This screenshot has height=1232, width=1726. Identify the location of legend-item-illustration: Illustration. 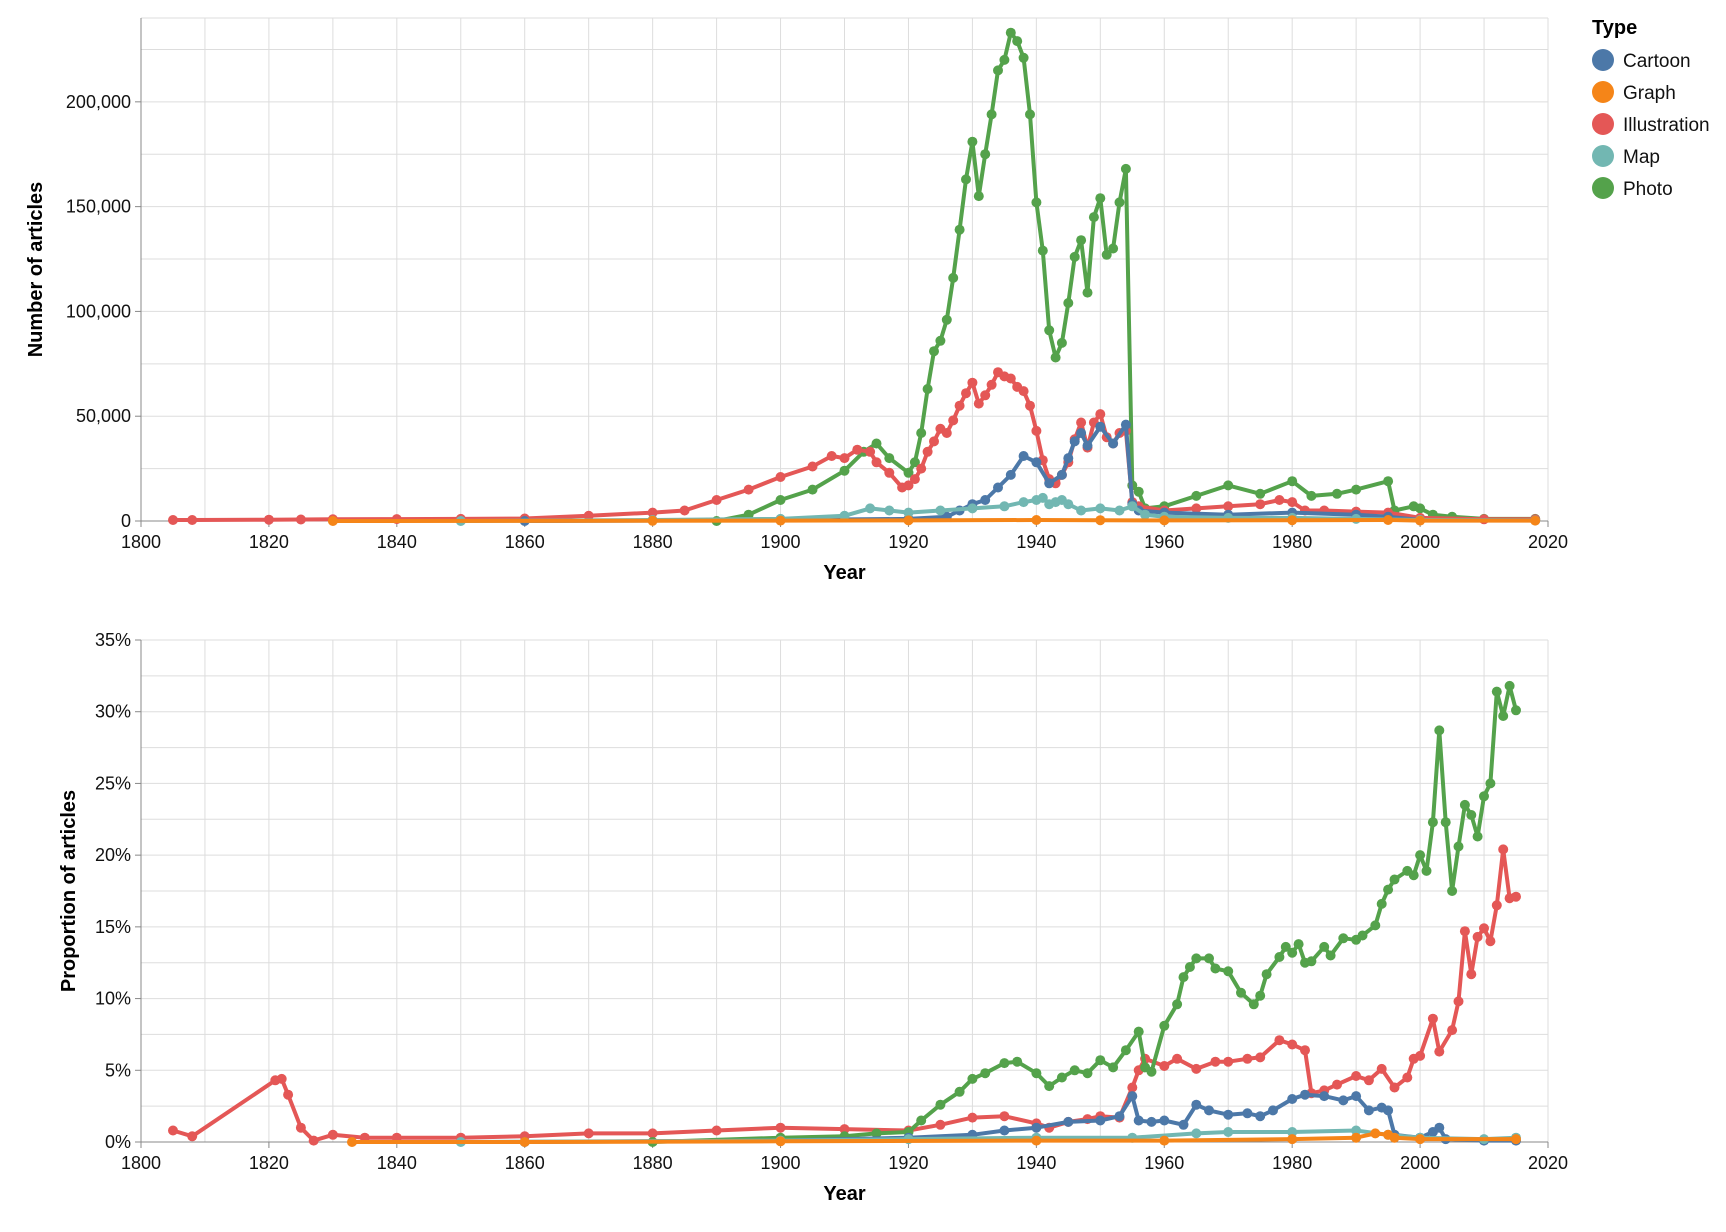
(1651, 124).